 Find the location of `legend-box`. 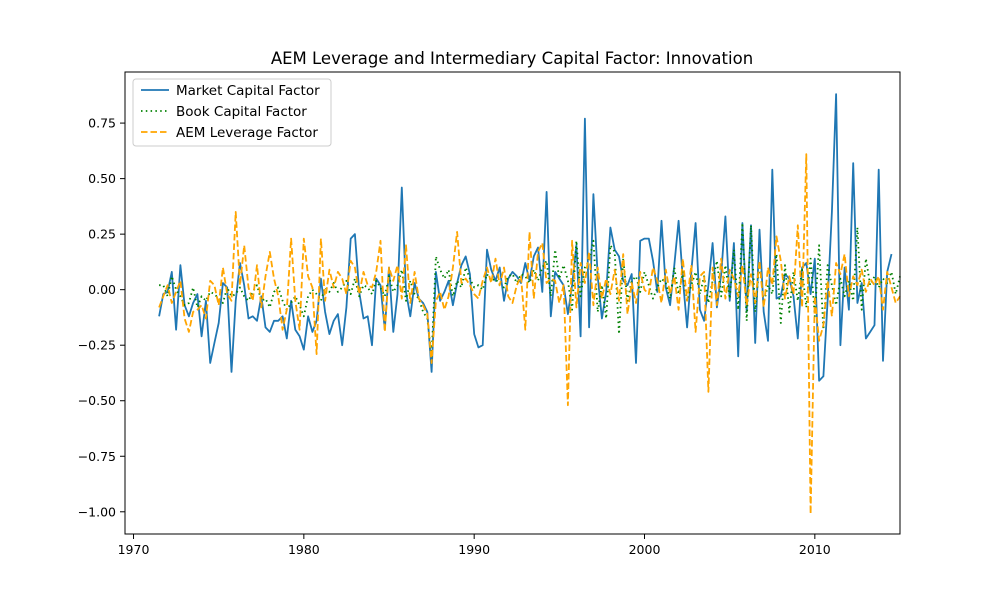

legend-box is located at coordinates (232, 112).